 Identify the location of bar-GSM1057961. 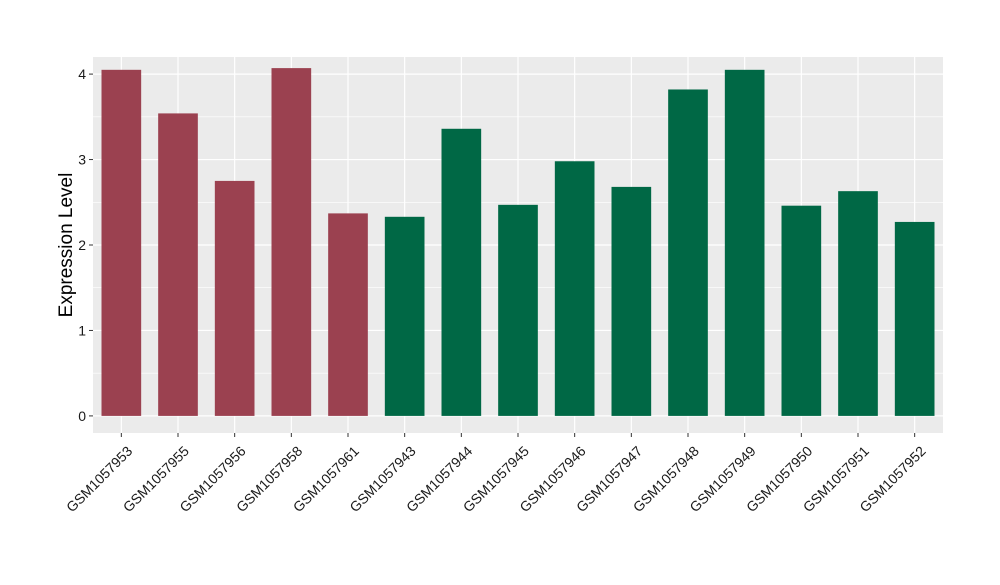
(348, 314).